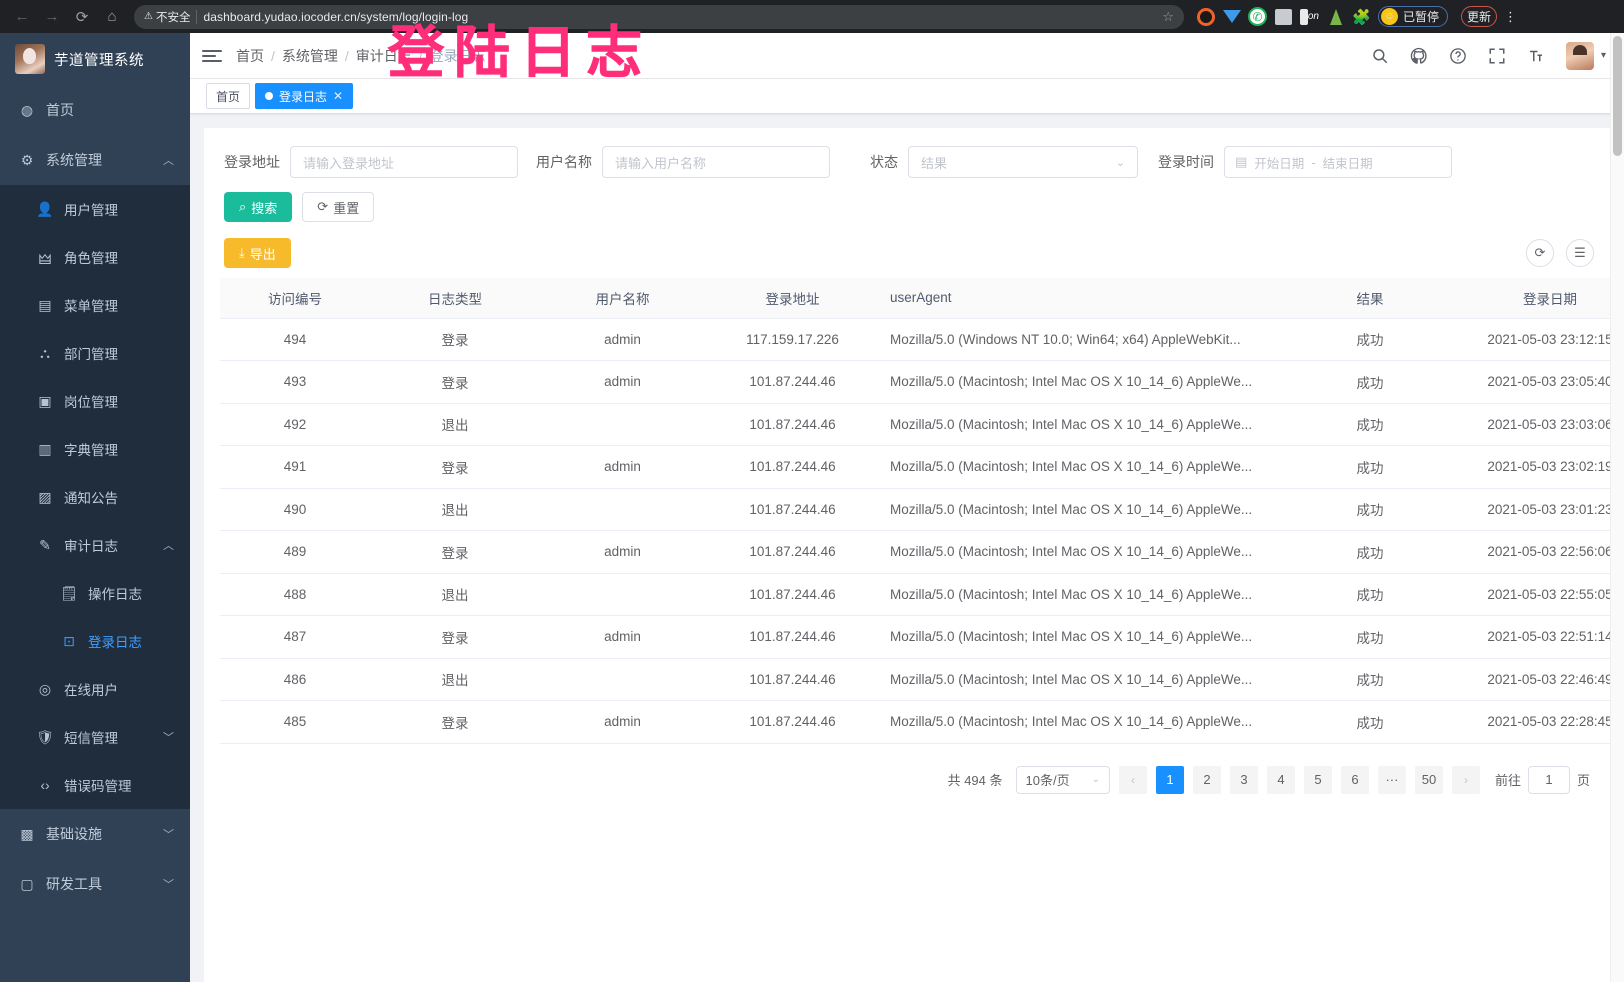 The width and height of the screenshot is (1624, 982). Describe the element at coordinates (1579, 55) in the screenshot. I see `avatar` at that location.